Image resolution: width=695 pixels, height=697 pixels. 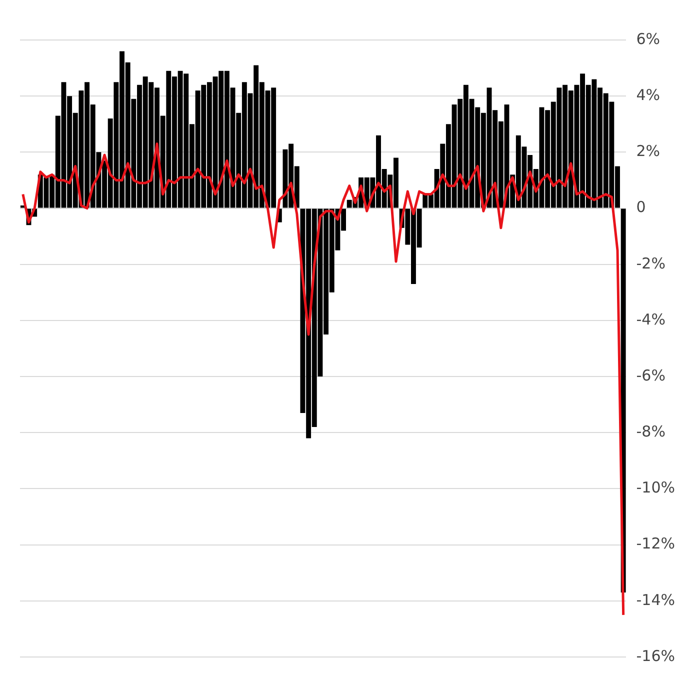 What do you see at coordinates (641, 207) in the screenshot?
I see `y-tick-label: 0` at bounding box center [641, 207].